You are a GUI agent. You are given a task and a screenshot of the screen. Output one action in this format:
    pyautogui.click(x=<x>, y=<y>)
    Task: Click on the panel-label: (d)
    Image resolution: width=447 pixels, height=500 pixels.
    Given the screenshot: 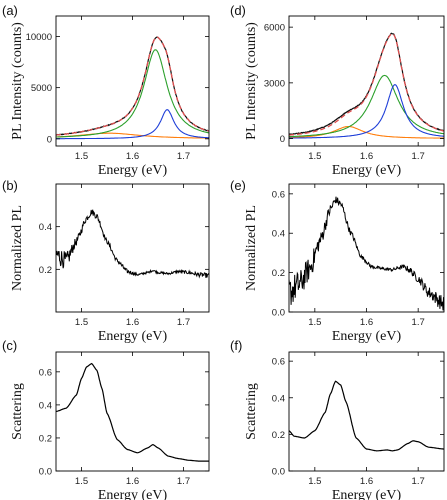 What is the action you would take?
    pyautogui.click(x=238, y=10)
    